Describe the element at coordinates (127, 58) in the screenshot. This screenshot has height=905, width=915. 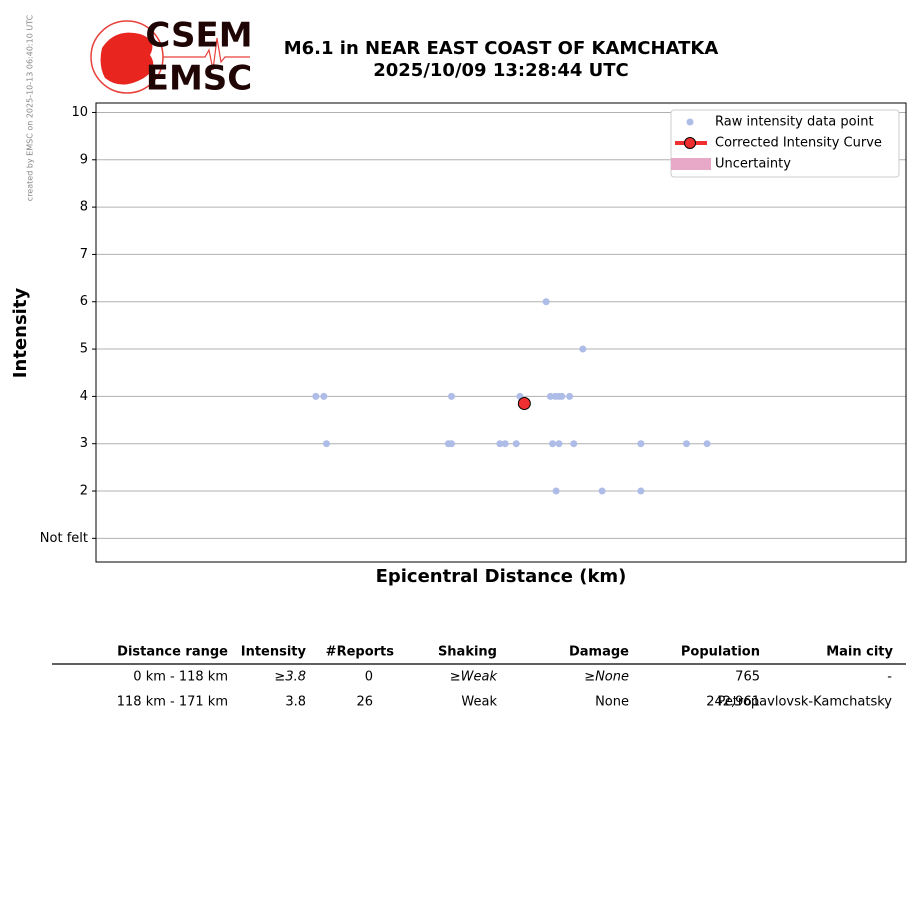
I see `logo-map` at that location.